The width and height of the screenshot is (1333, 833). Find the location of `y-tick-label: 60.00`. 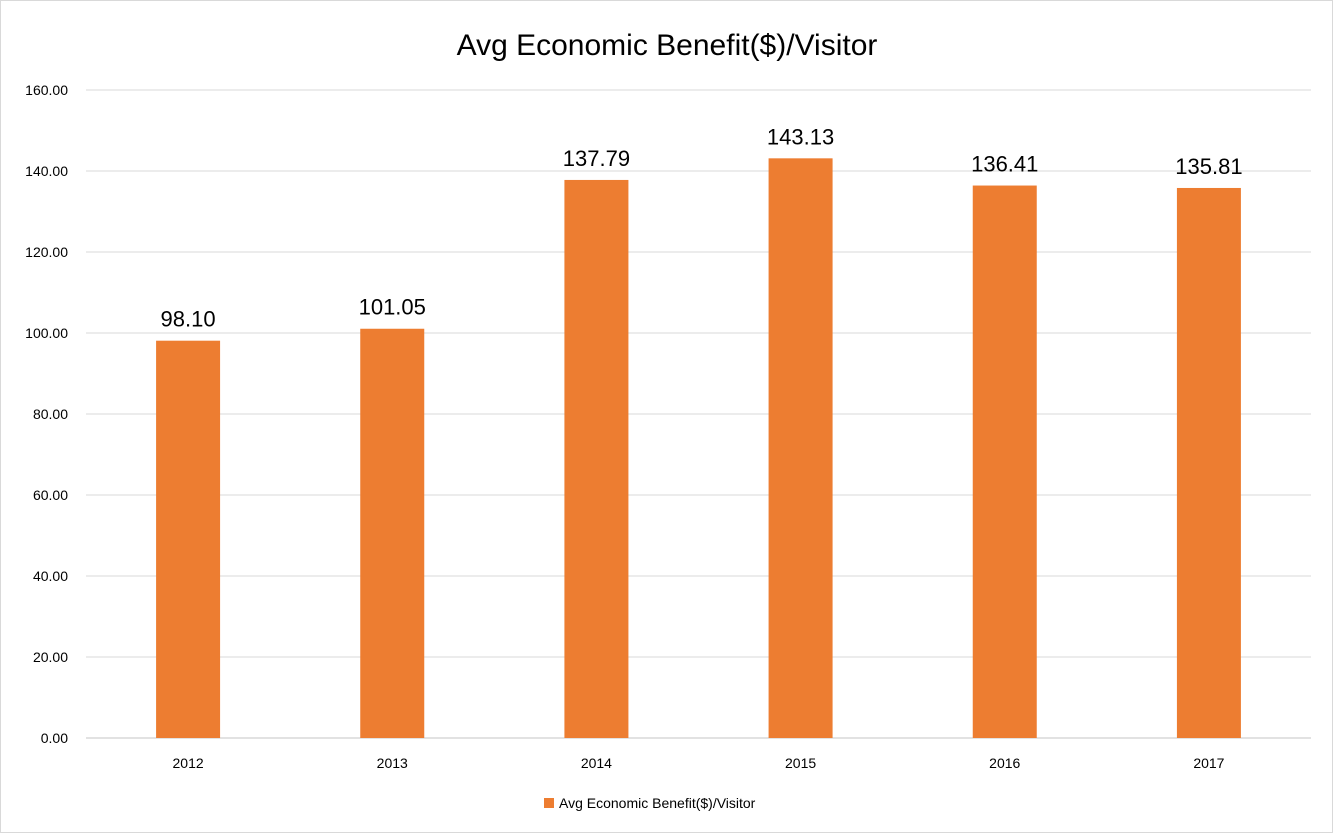

y-tick-label: 60.00 is located at coordinates (50, 495).